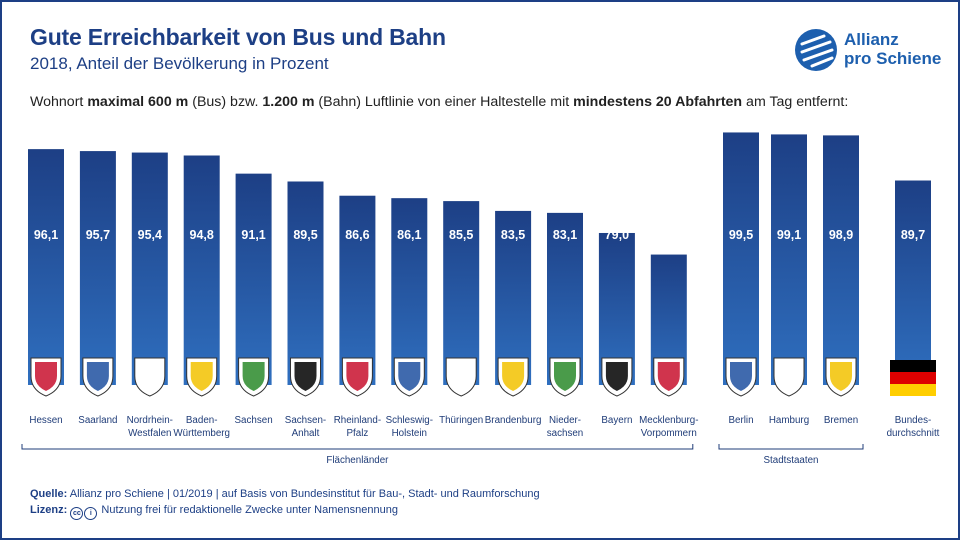 Image resolution: width=960 pixels, height=542 pixels. I want to click on allianz-pro-schiene-logo: Allianz pro Schiene, so click(869, 51).